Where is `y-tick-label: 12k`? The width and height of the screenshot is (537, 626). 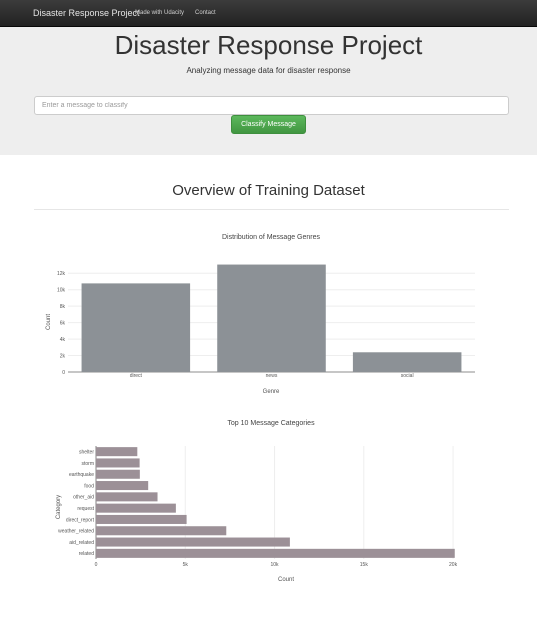 y-tick-label: 12k is located at coordinates (61, 274).